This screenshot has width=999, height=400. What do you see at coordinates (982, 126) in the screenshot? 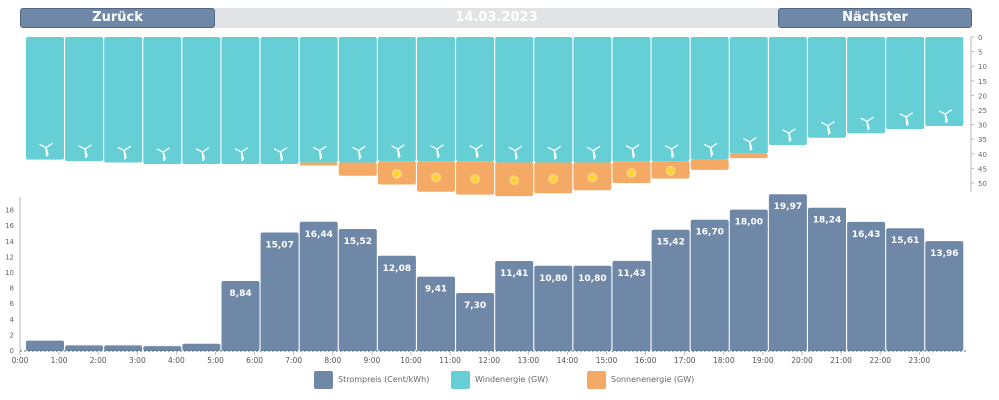
I see `energy-y-tick-label: 30` at bounding box center [982, 126].